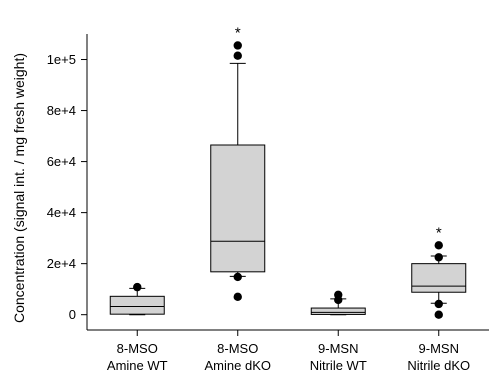 Image resolution: width=496 pixels, height=376 pixels. What do you see at coordinates (438, 365) in the screenshot?
I see `x-category-label-line2: Nitrile dKO` at bounding box center [438, 365].